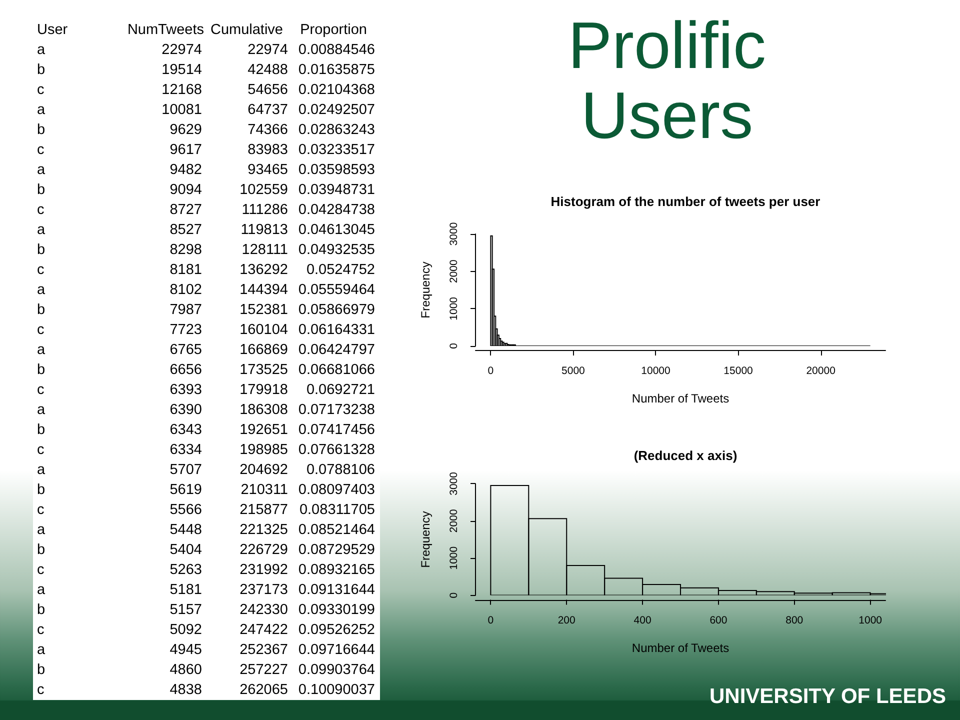  I want to click on data-label: 0.03948731, so click(336, 190).